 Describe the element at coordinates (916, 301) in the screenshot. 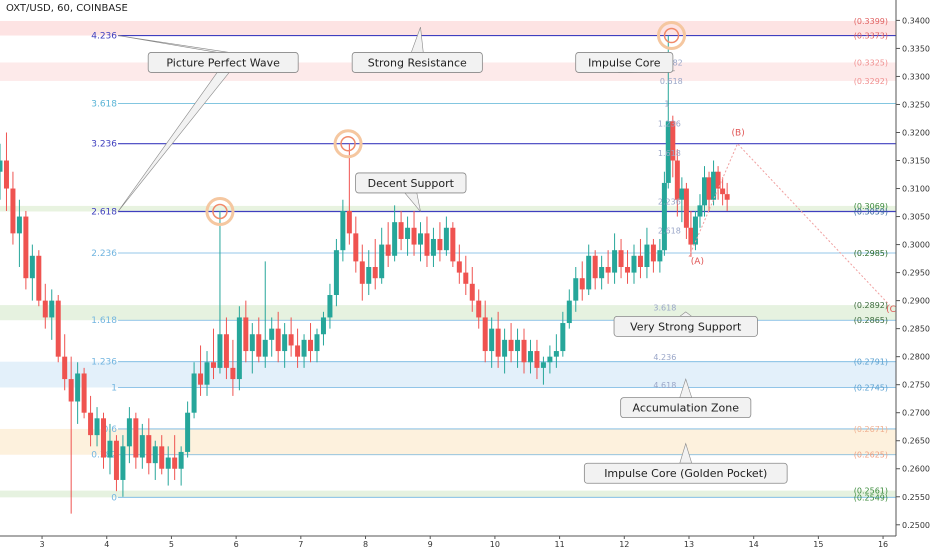

I see `price-tick-label: 0.2900` at that location.